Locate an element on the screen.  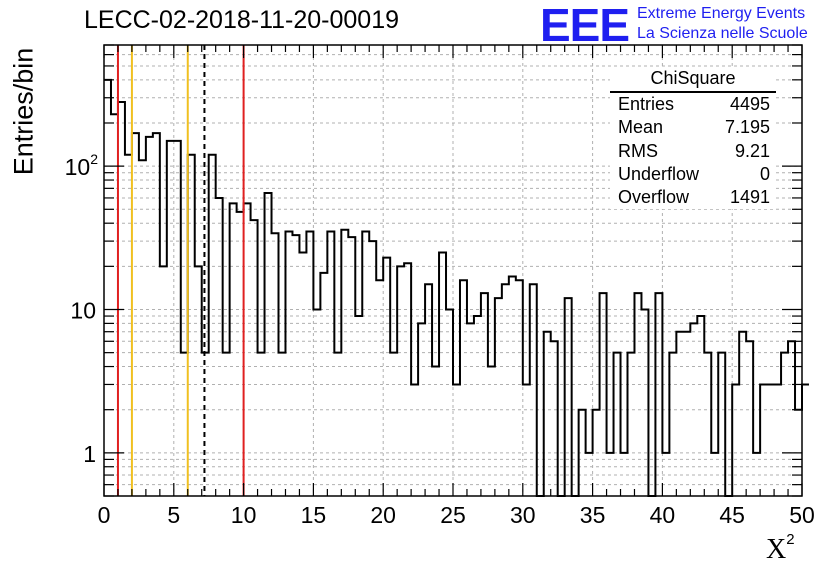
x-tick-label: 0 is located at coordinates (104, 515).